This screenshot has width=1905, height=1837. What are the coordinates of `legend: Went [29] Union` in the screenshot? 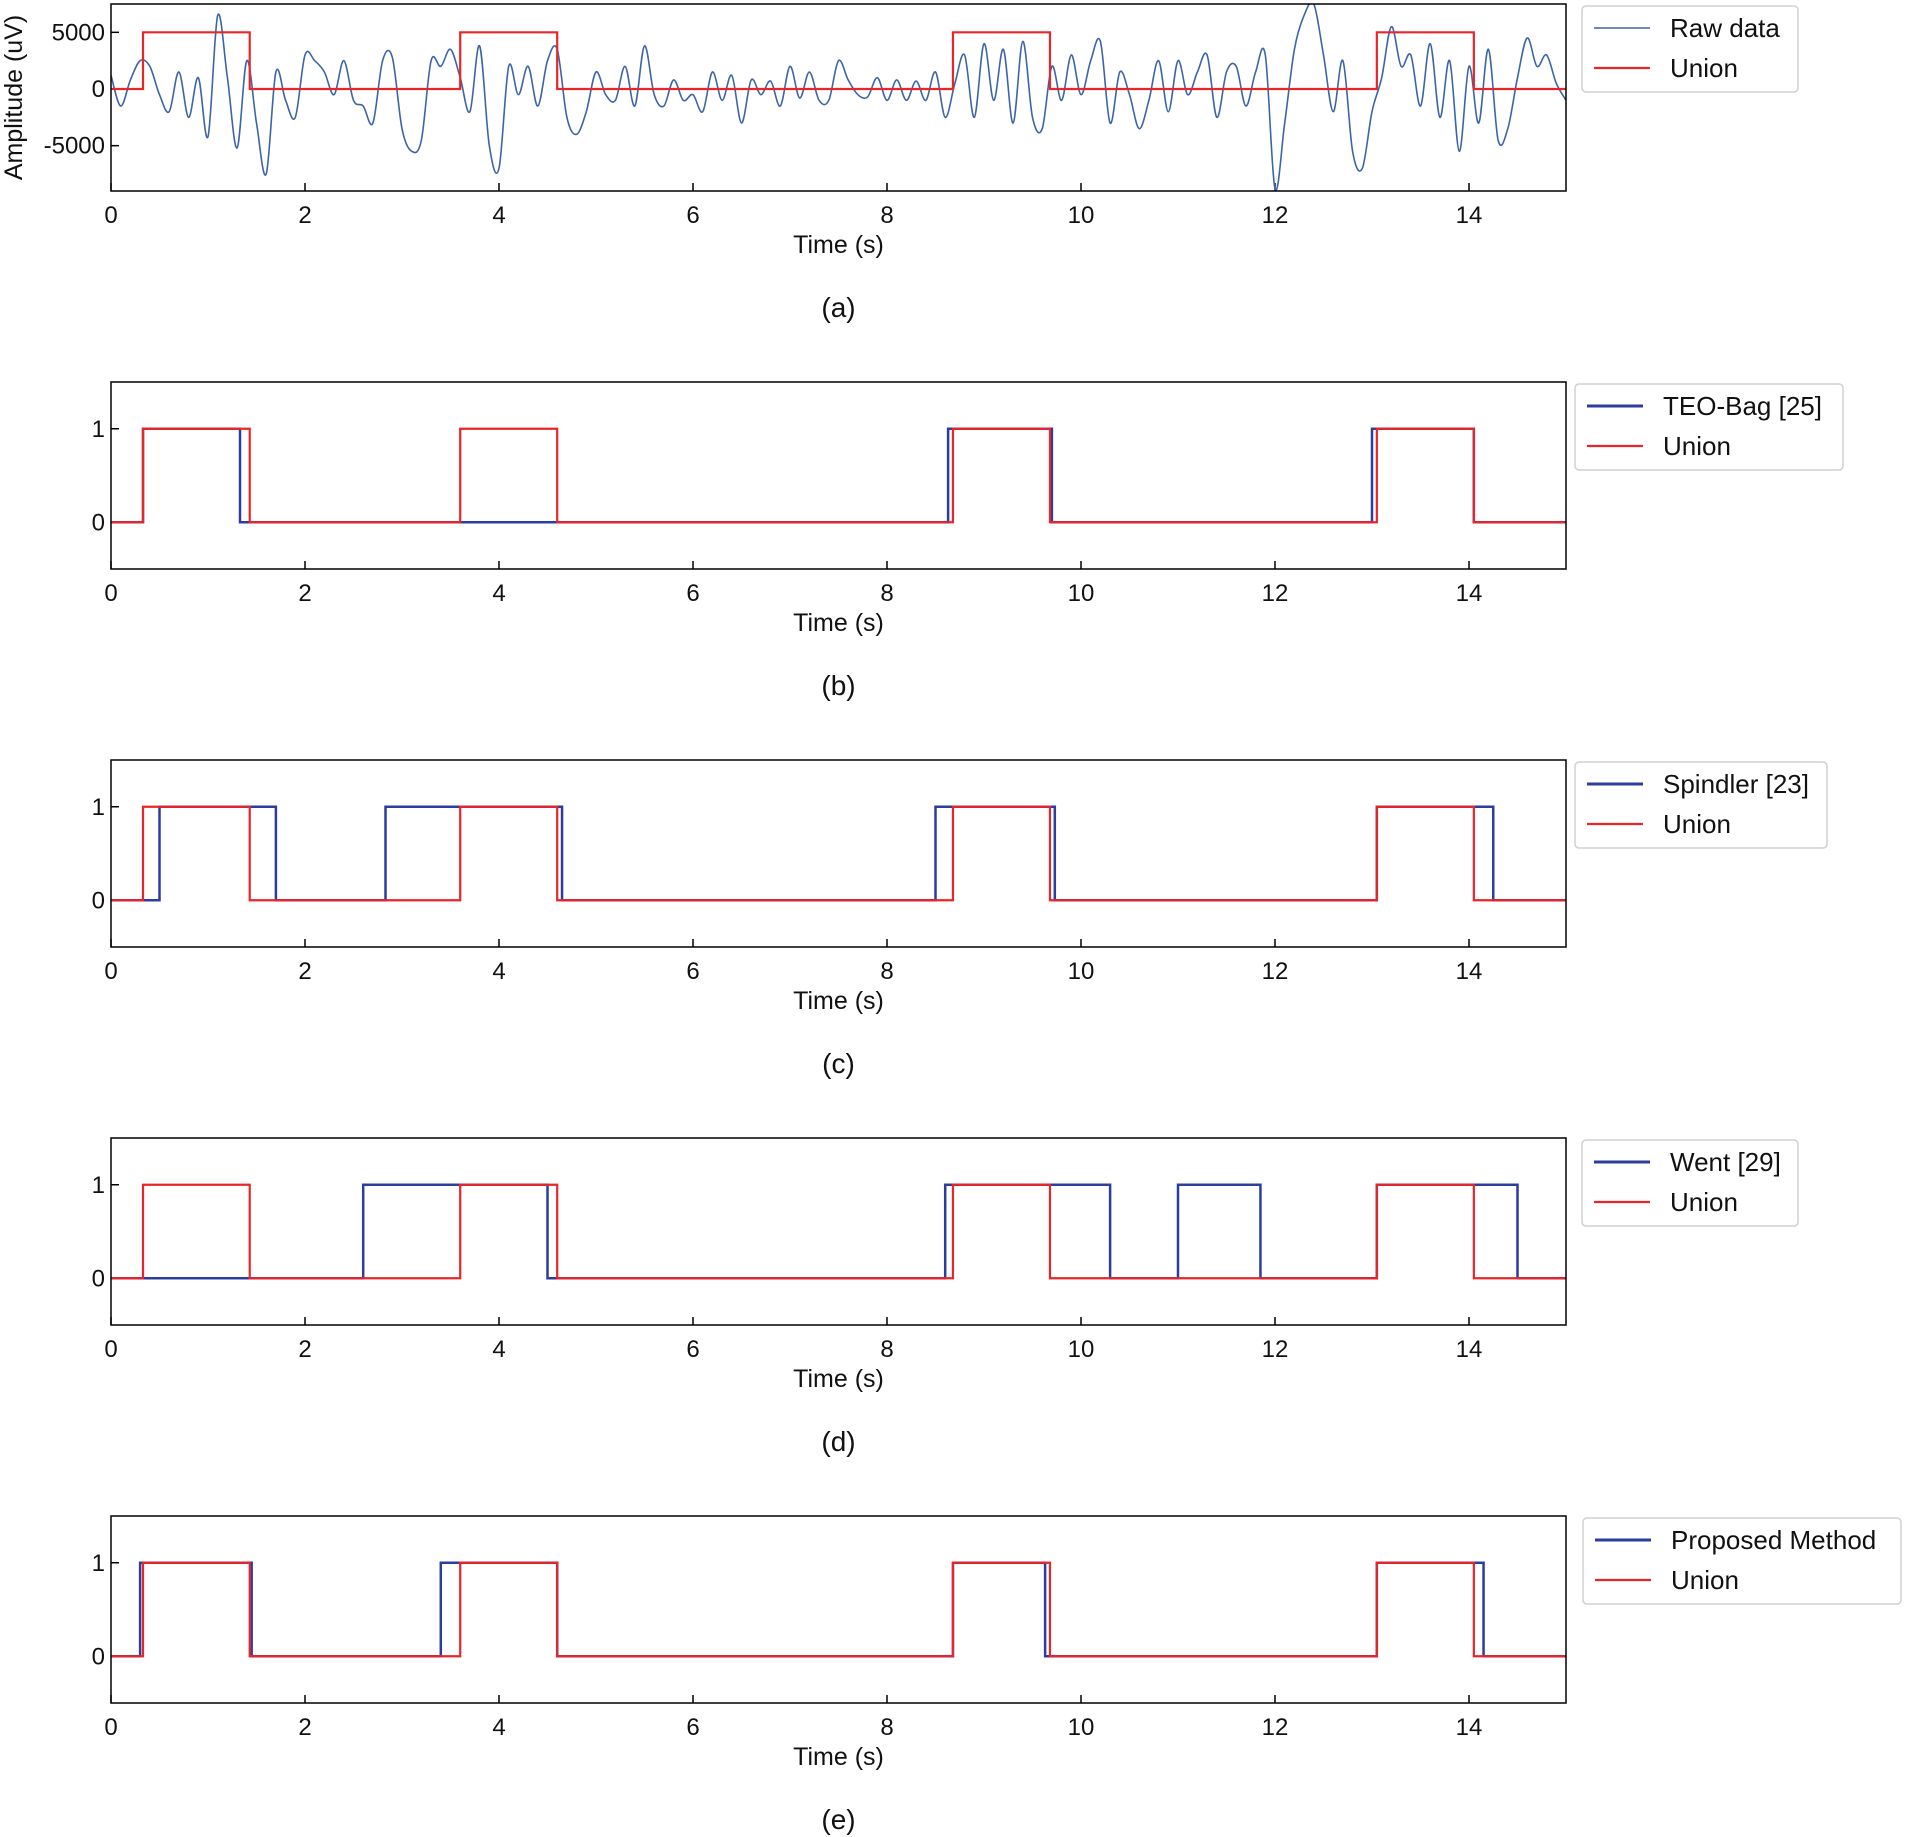 It's located at (1690, 1183).